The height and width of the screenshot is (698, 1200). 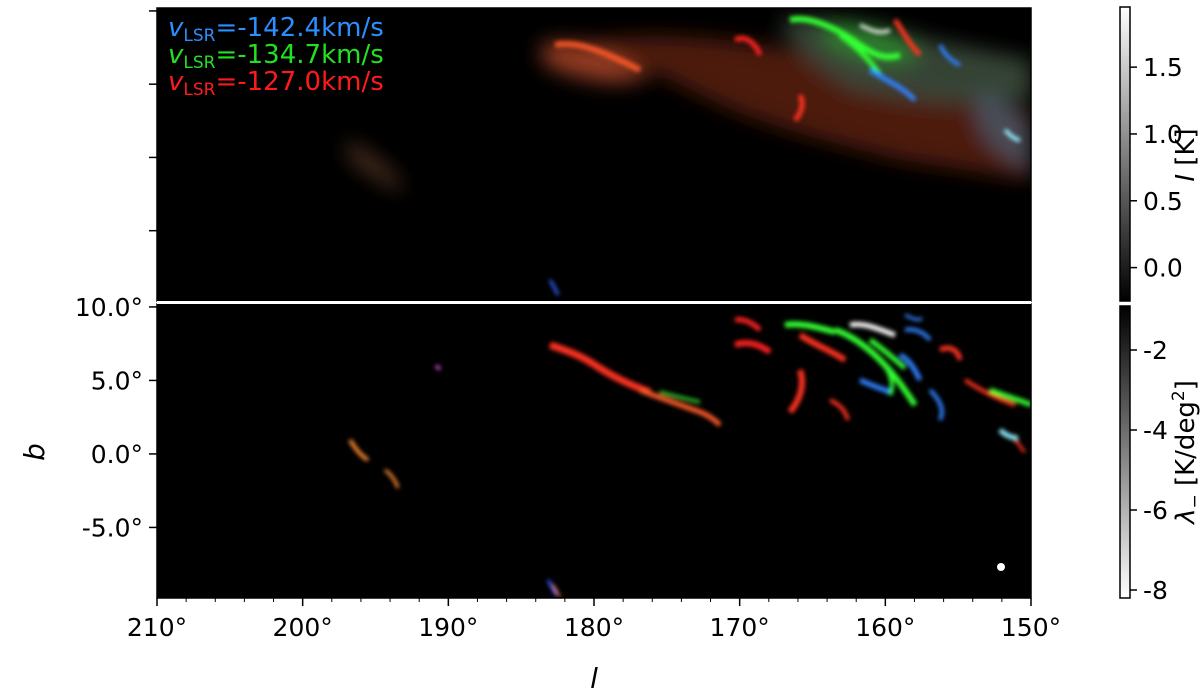 I want to click on legend-entry: vLSR=-127.0km/s, so click(x=276, y=83).